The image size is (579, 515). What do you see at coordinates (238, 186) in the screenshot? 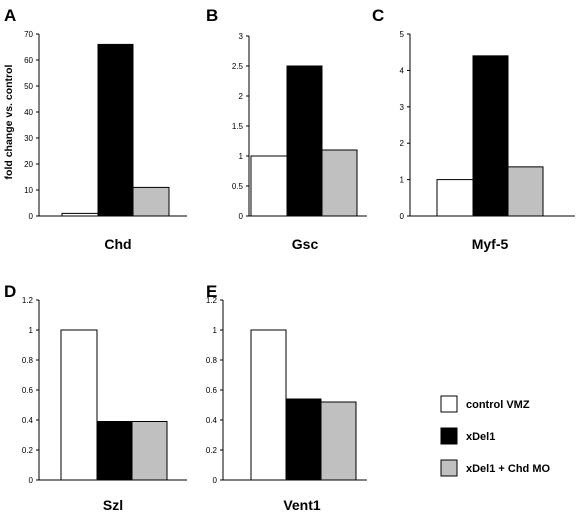
I see `y-tick-label: 0.5` at bounding box center [238, 186].